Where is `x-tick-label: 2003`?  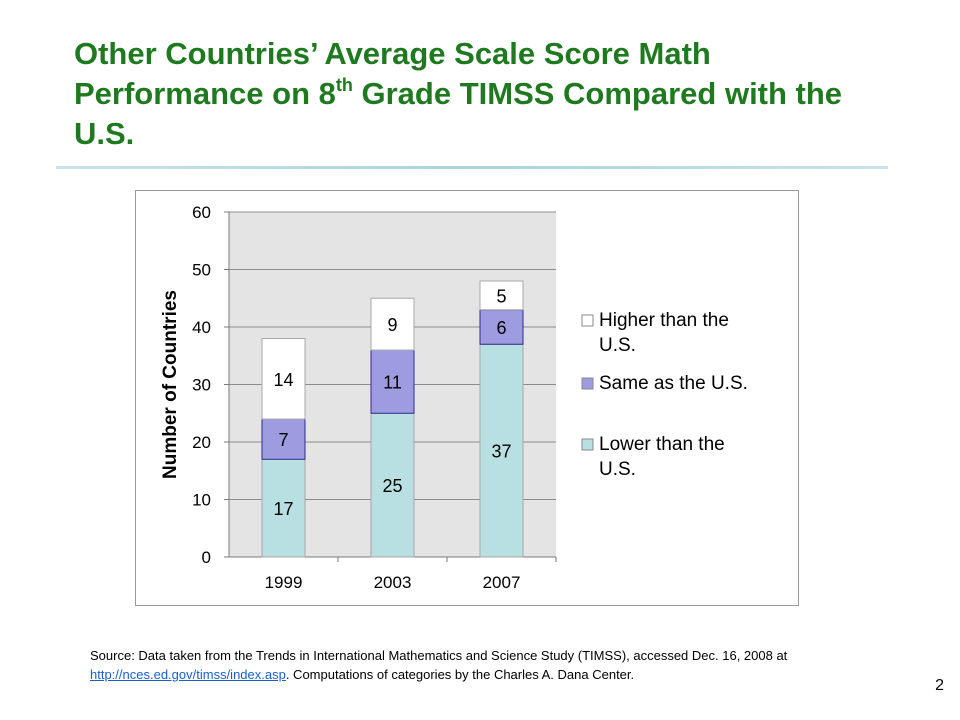 x-tick-label: 2003 is located at coordinates (393, 582).